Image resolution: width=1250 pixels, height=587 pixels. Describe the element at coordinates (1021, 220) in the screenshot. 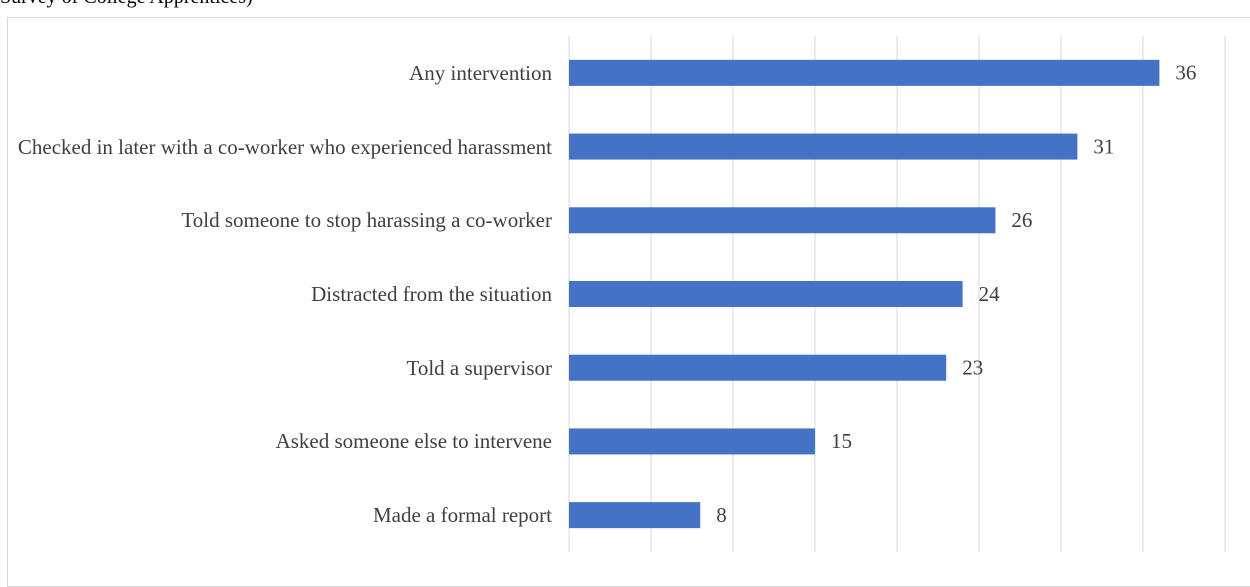

I see `data-label: 26` at that location.